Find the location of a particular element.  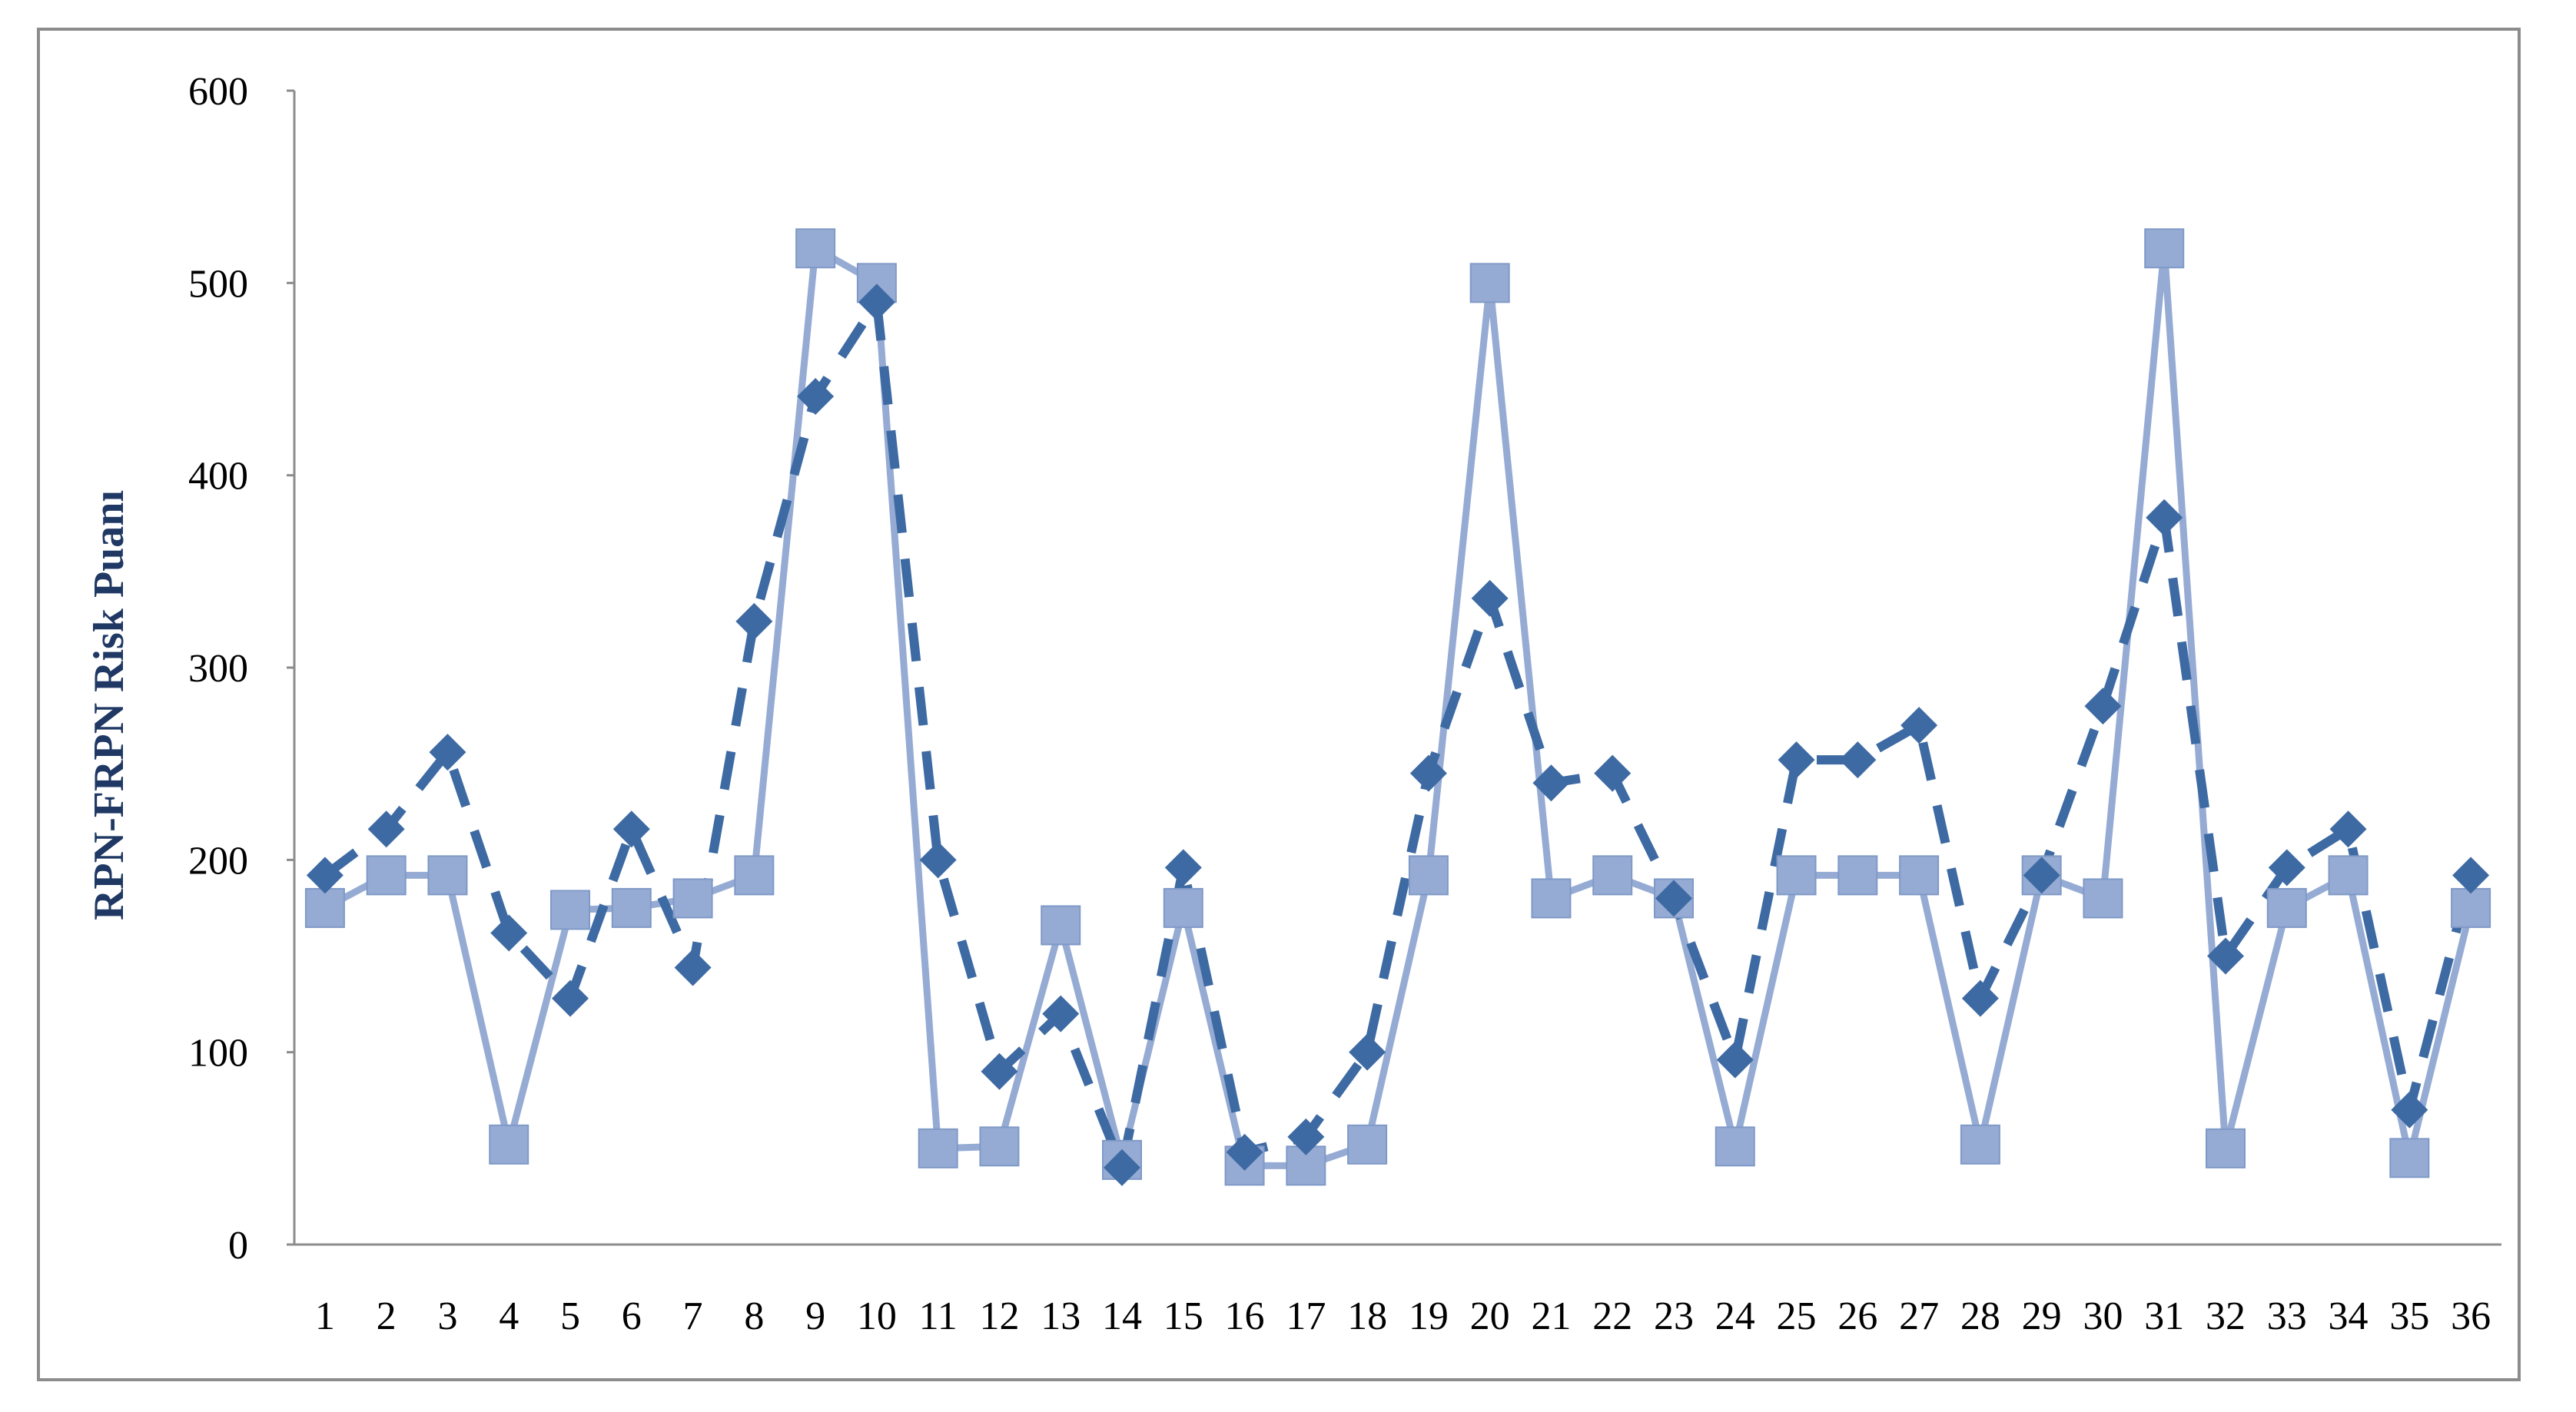

x-tick-label: 27 is located at coordinates (1919, 1316).